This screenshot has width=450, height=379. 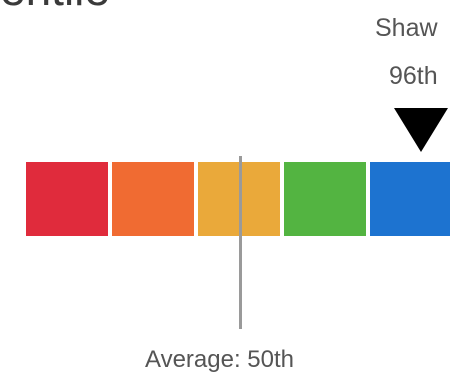 I want to click on marker-arrow-icon, so click(x=421, y=130).